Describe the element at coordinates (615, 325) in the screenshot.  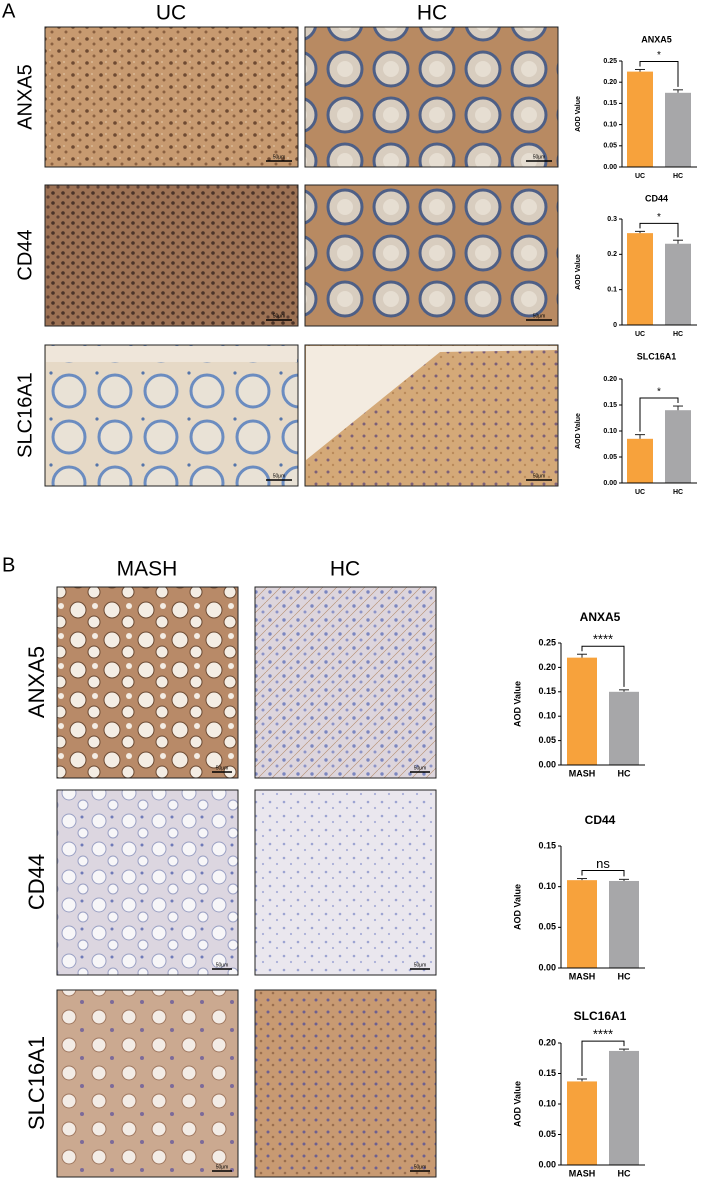
I see `y-tick-label: 0` at that location.